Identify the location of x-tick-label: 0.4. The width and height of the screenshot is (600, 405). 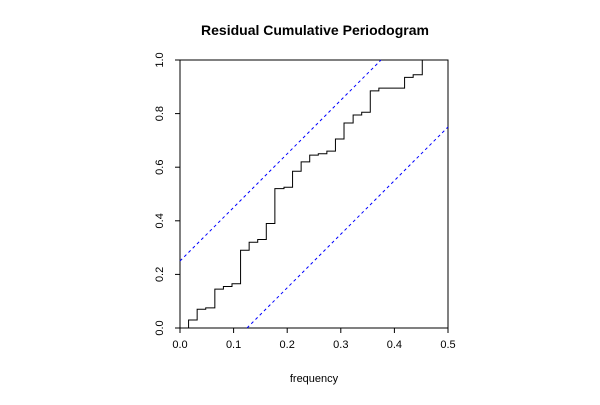
(394, 345).